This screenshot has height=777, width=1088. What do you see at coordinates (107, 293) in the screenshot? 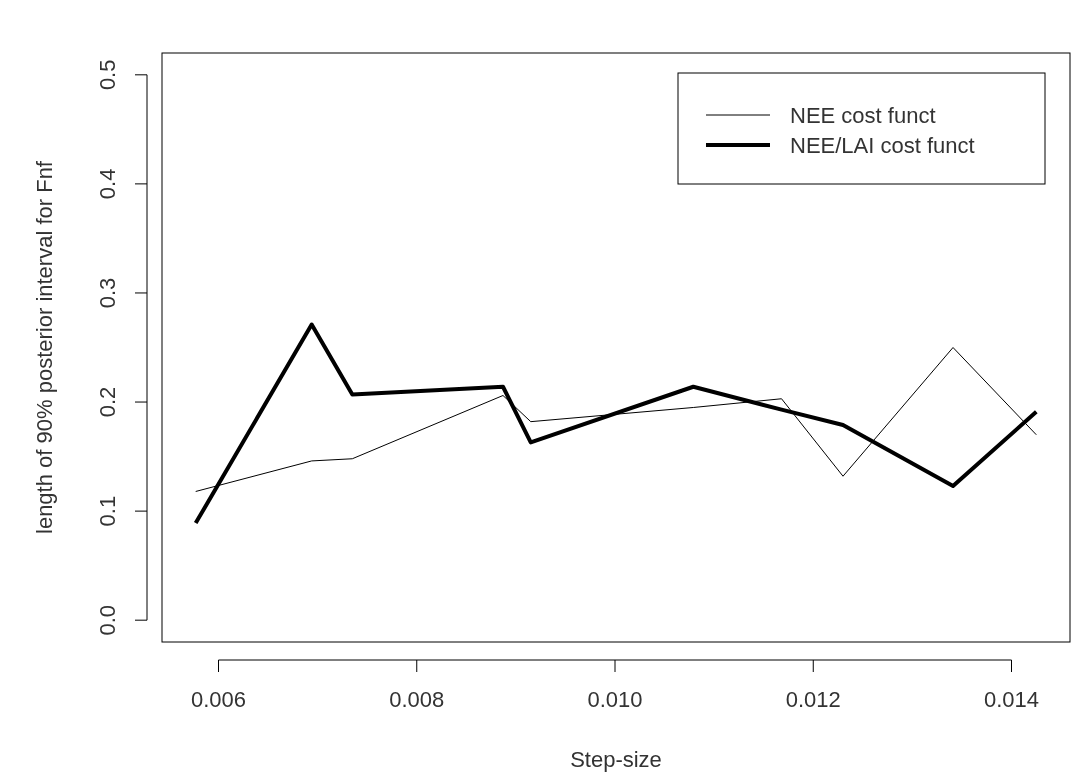
I see `y-tick-label: 0.3` at bounding box center [107, 293].